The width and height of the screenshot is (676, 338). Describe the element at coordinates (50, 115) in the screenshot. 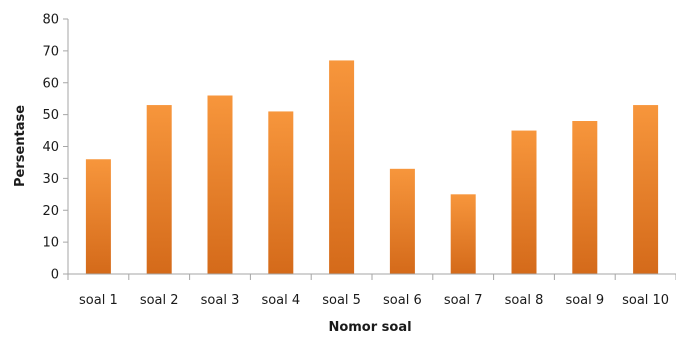

I see `y-tick-label: 50` at that location.